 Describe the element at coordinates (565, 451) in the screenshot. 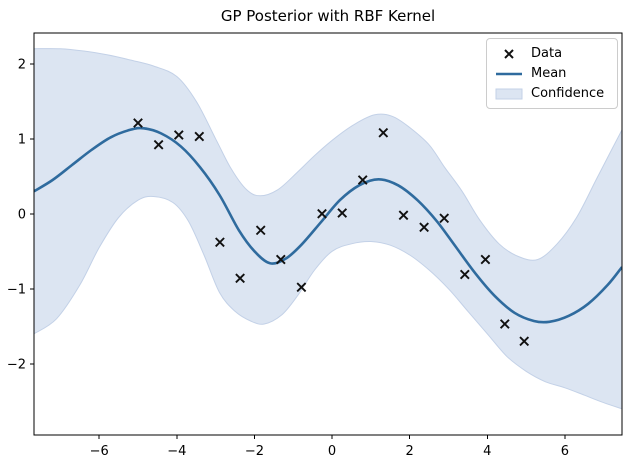

I see `x-tick-label: 6` at that location.